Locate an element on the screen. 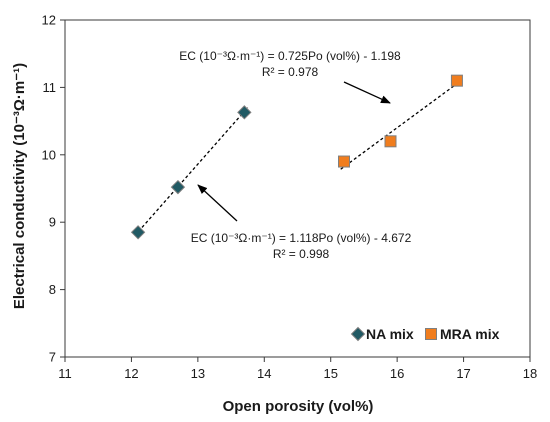  legend: NA mix MRA mix is located at coordinates (425, 334).